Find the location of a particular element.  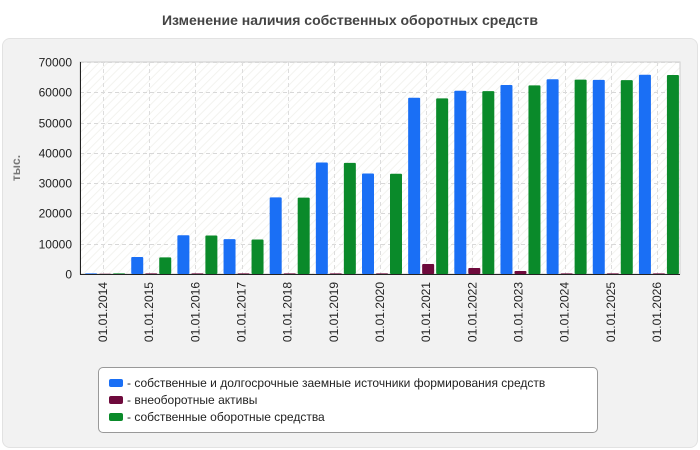

legend-item-working-capital: - собственные оборотные средства is located at coordinates (348, 416).